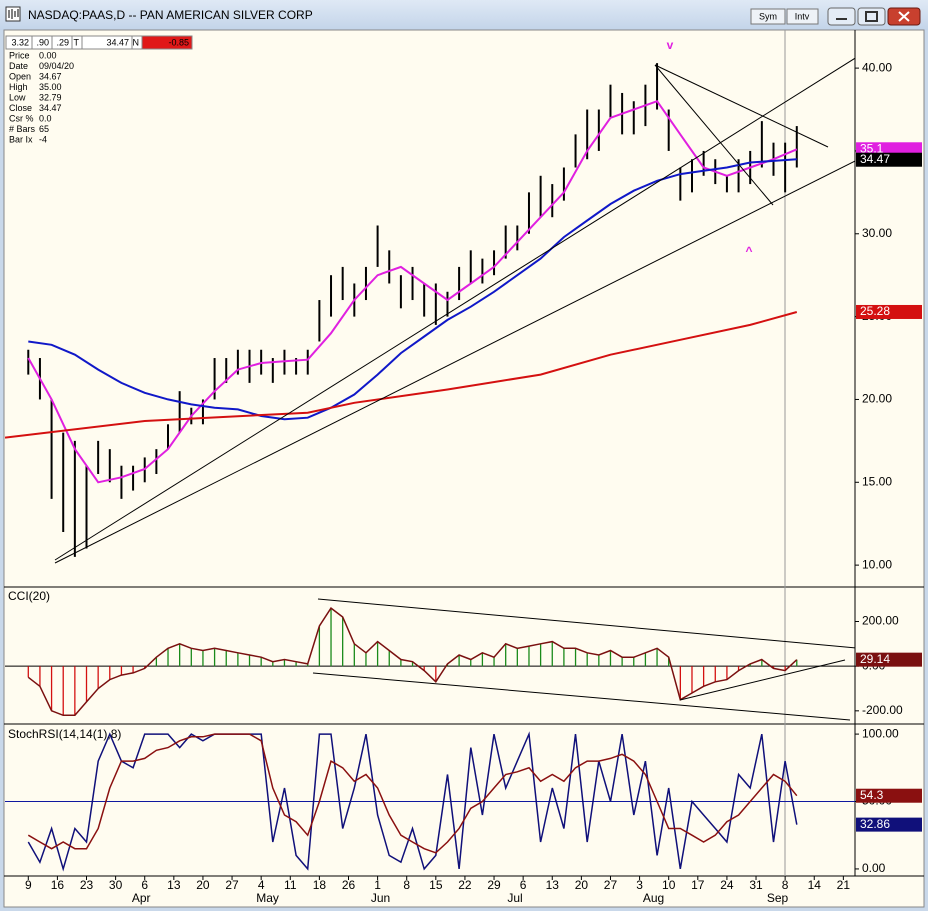  I want to click on month-label: Jun, so click(380, 898).